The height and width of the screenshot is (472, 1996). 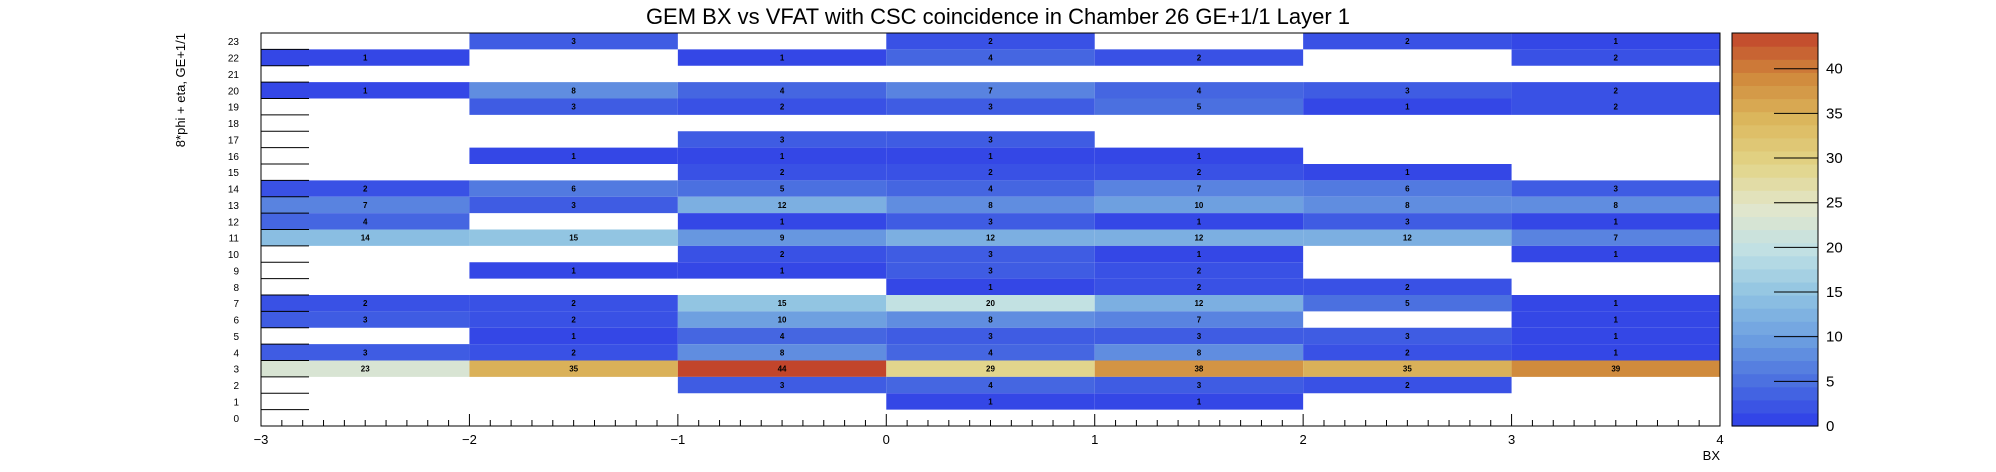 I want to click on y-tick-label: 14, so click(x=234, y=190).